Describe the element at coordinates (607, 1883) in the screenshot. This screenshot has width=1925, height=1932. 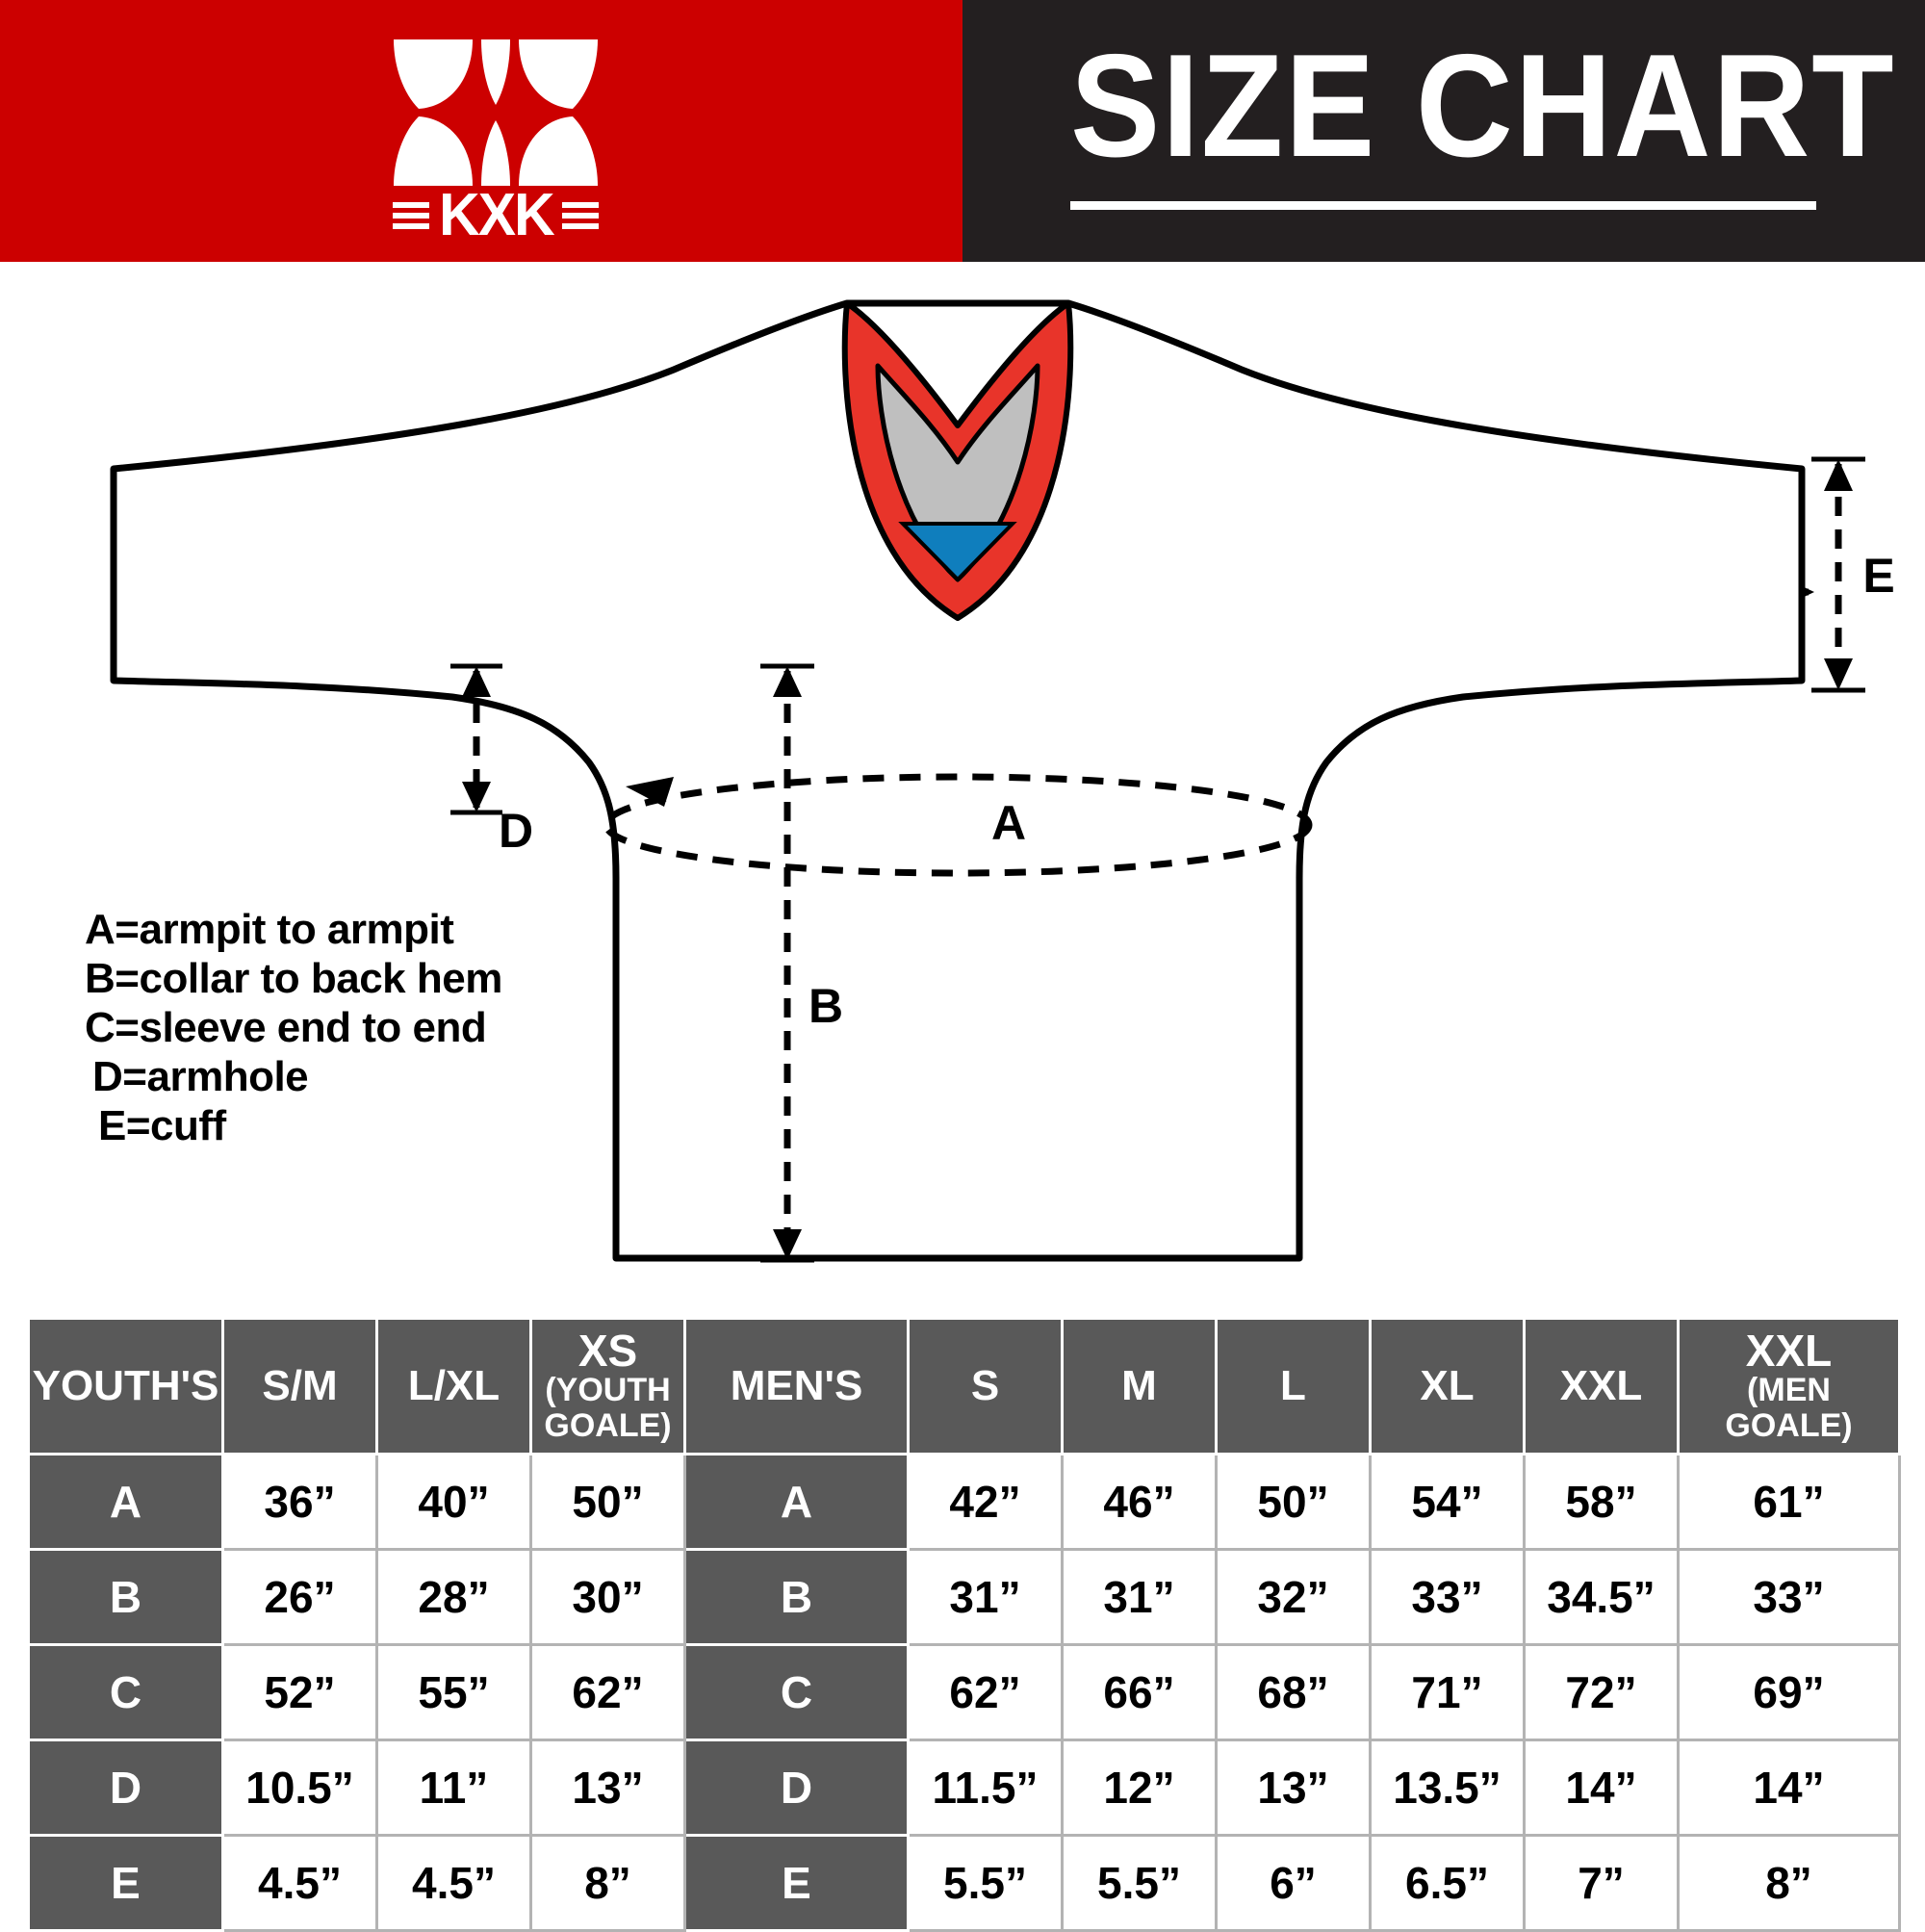
I see `cell-youth-e-xs: 8”` at that location.